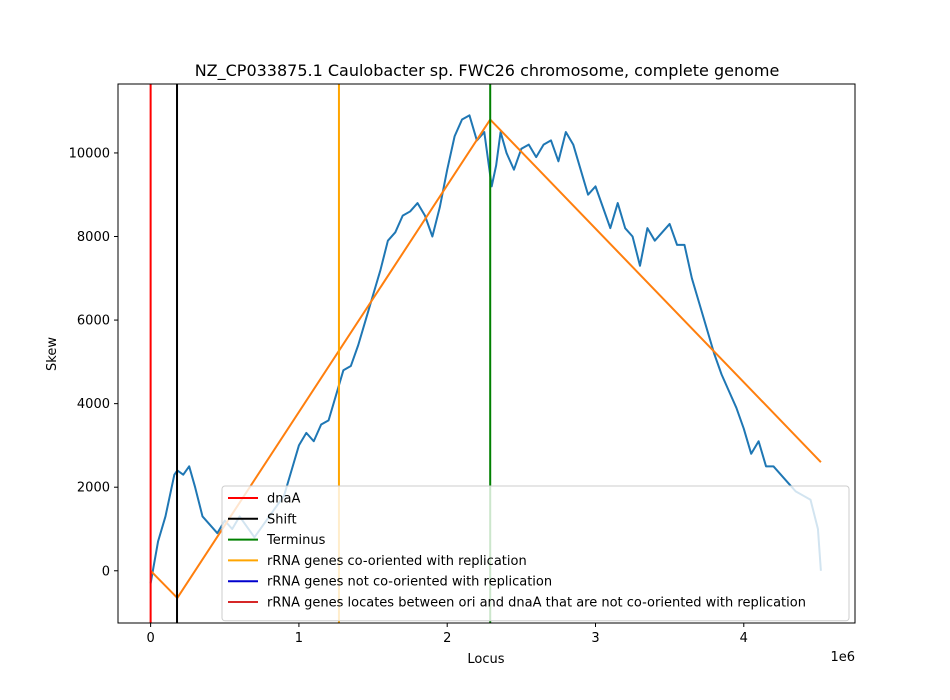  Describe the element at coordinates (296, 540) in the screenshot. I see `legend-label: Terminus` at that location.